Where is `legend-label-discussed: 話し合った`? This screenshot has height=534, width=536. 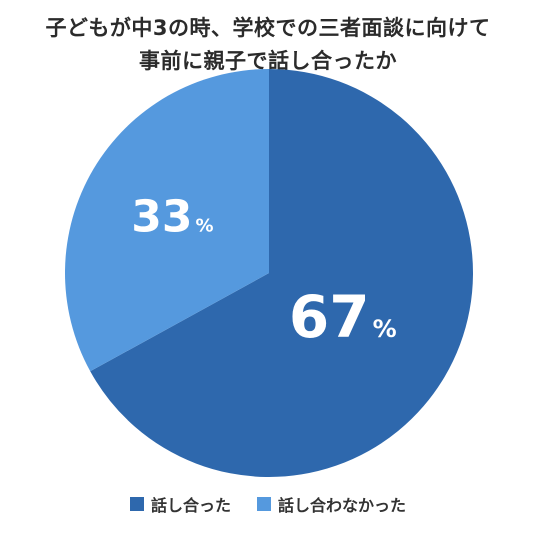
legend-label-discussed: 話し合った is located at coordinates (190, 505).